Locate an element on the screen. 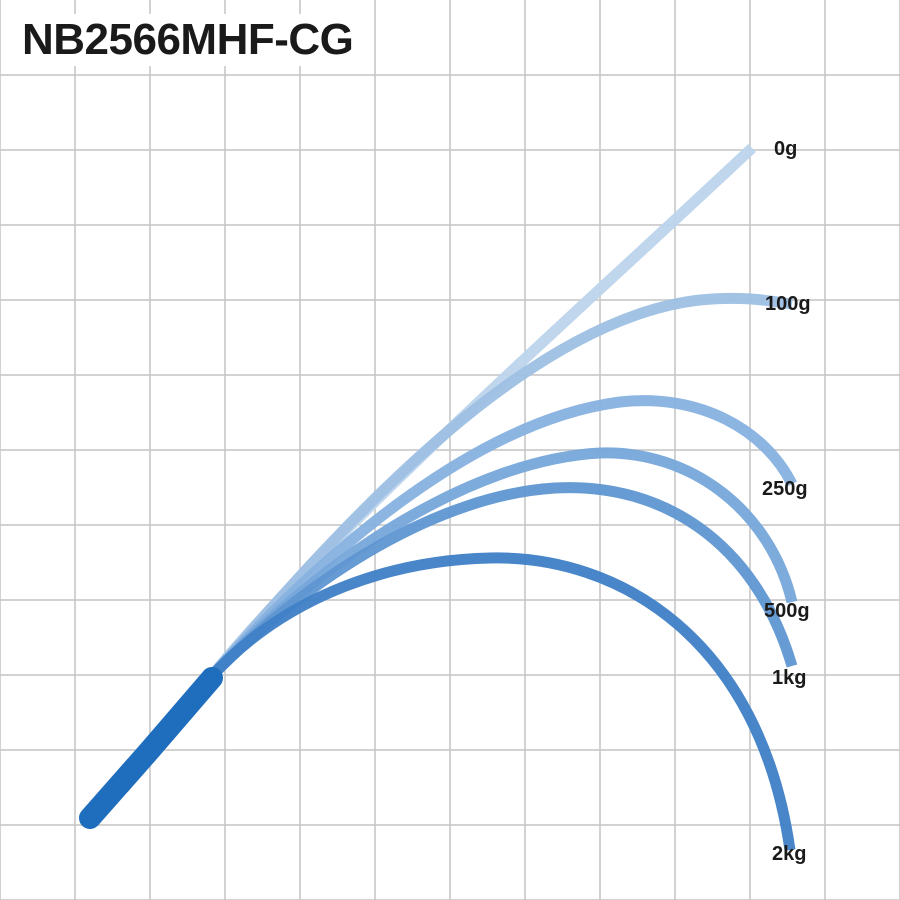 This screenshot has height=900, width=900. load-label-0g: 0g is located at coordinates (786, 149).